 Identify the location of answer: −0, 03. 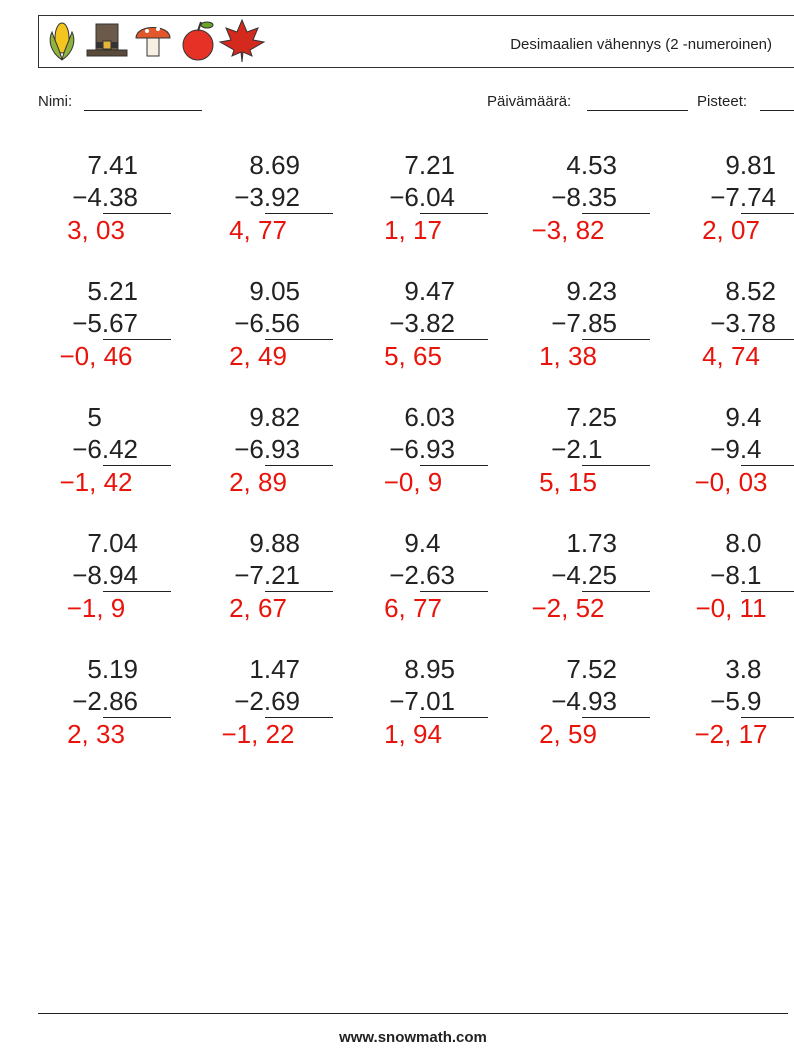
(731, 482).